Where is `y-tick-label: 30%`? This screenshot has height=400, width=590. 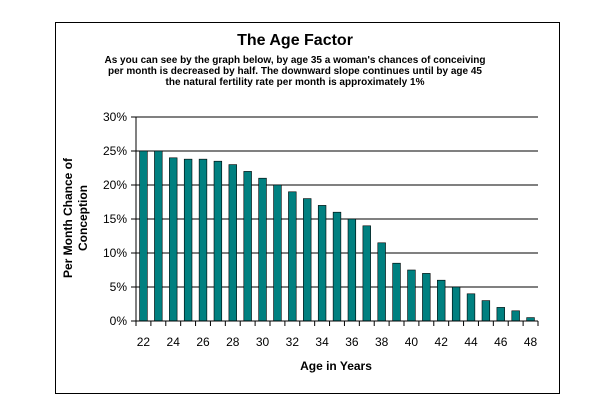
y-tick-label: 30% is located at coordinates (115, 117).